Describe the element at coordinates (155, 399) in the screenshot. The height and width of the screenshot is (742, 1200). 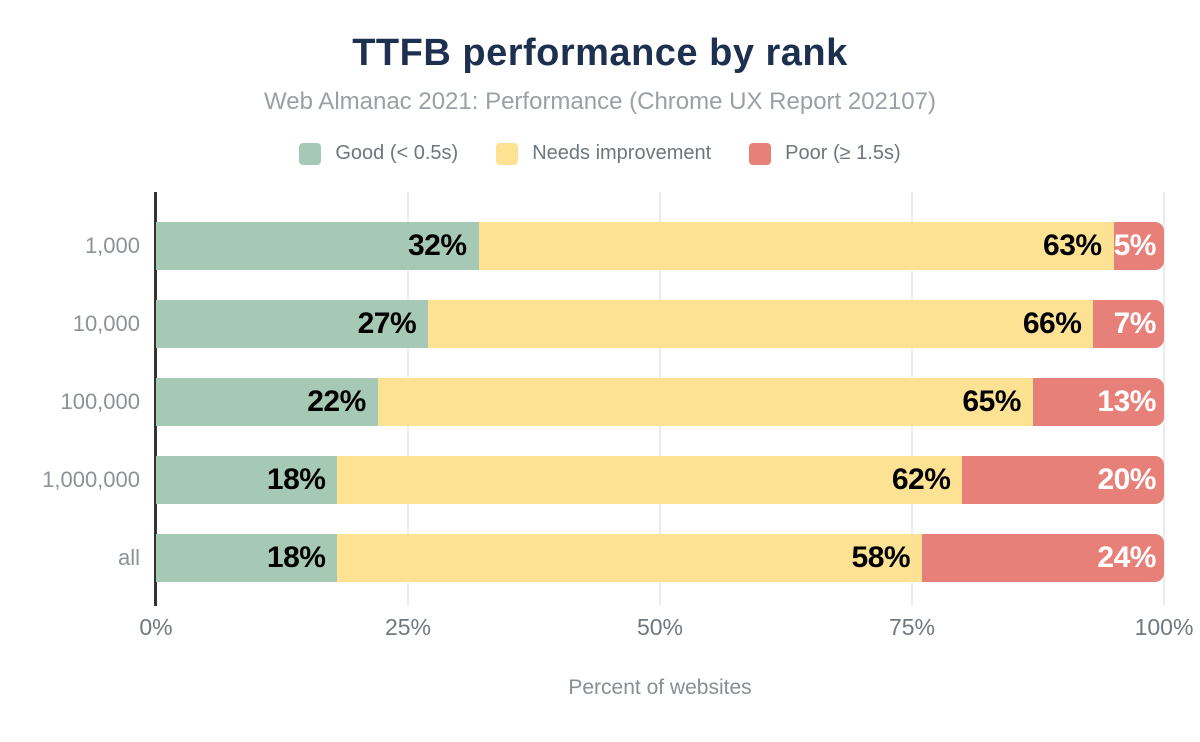
I see `y-axis-line` at that location.